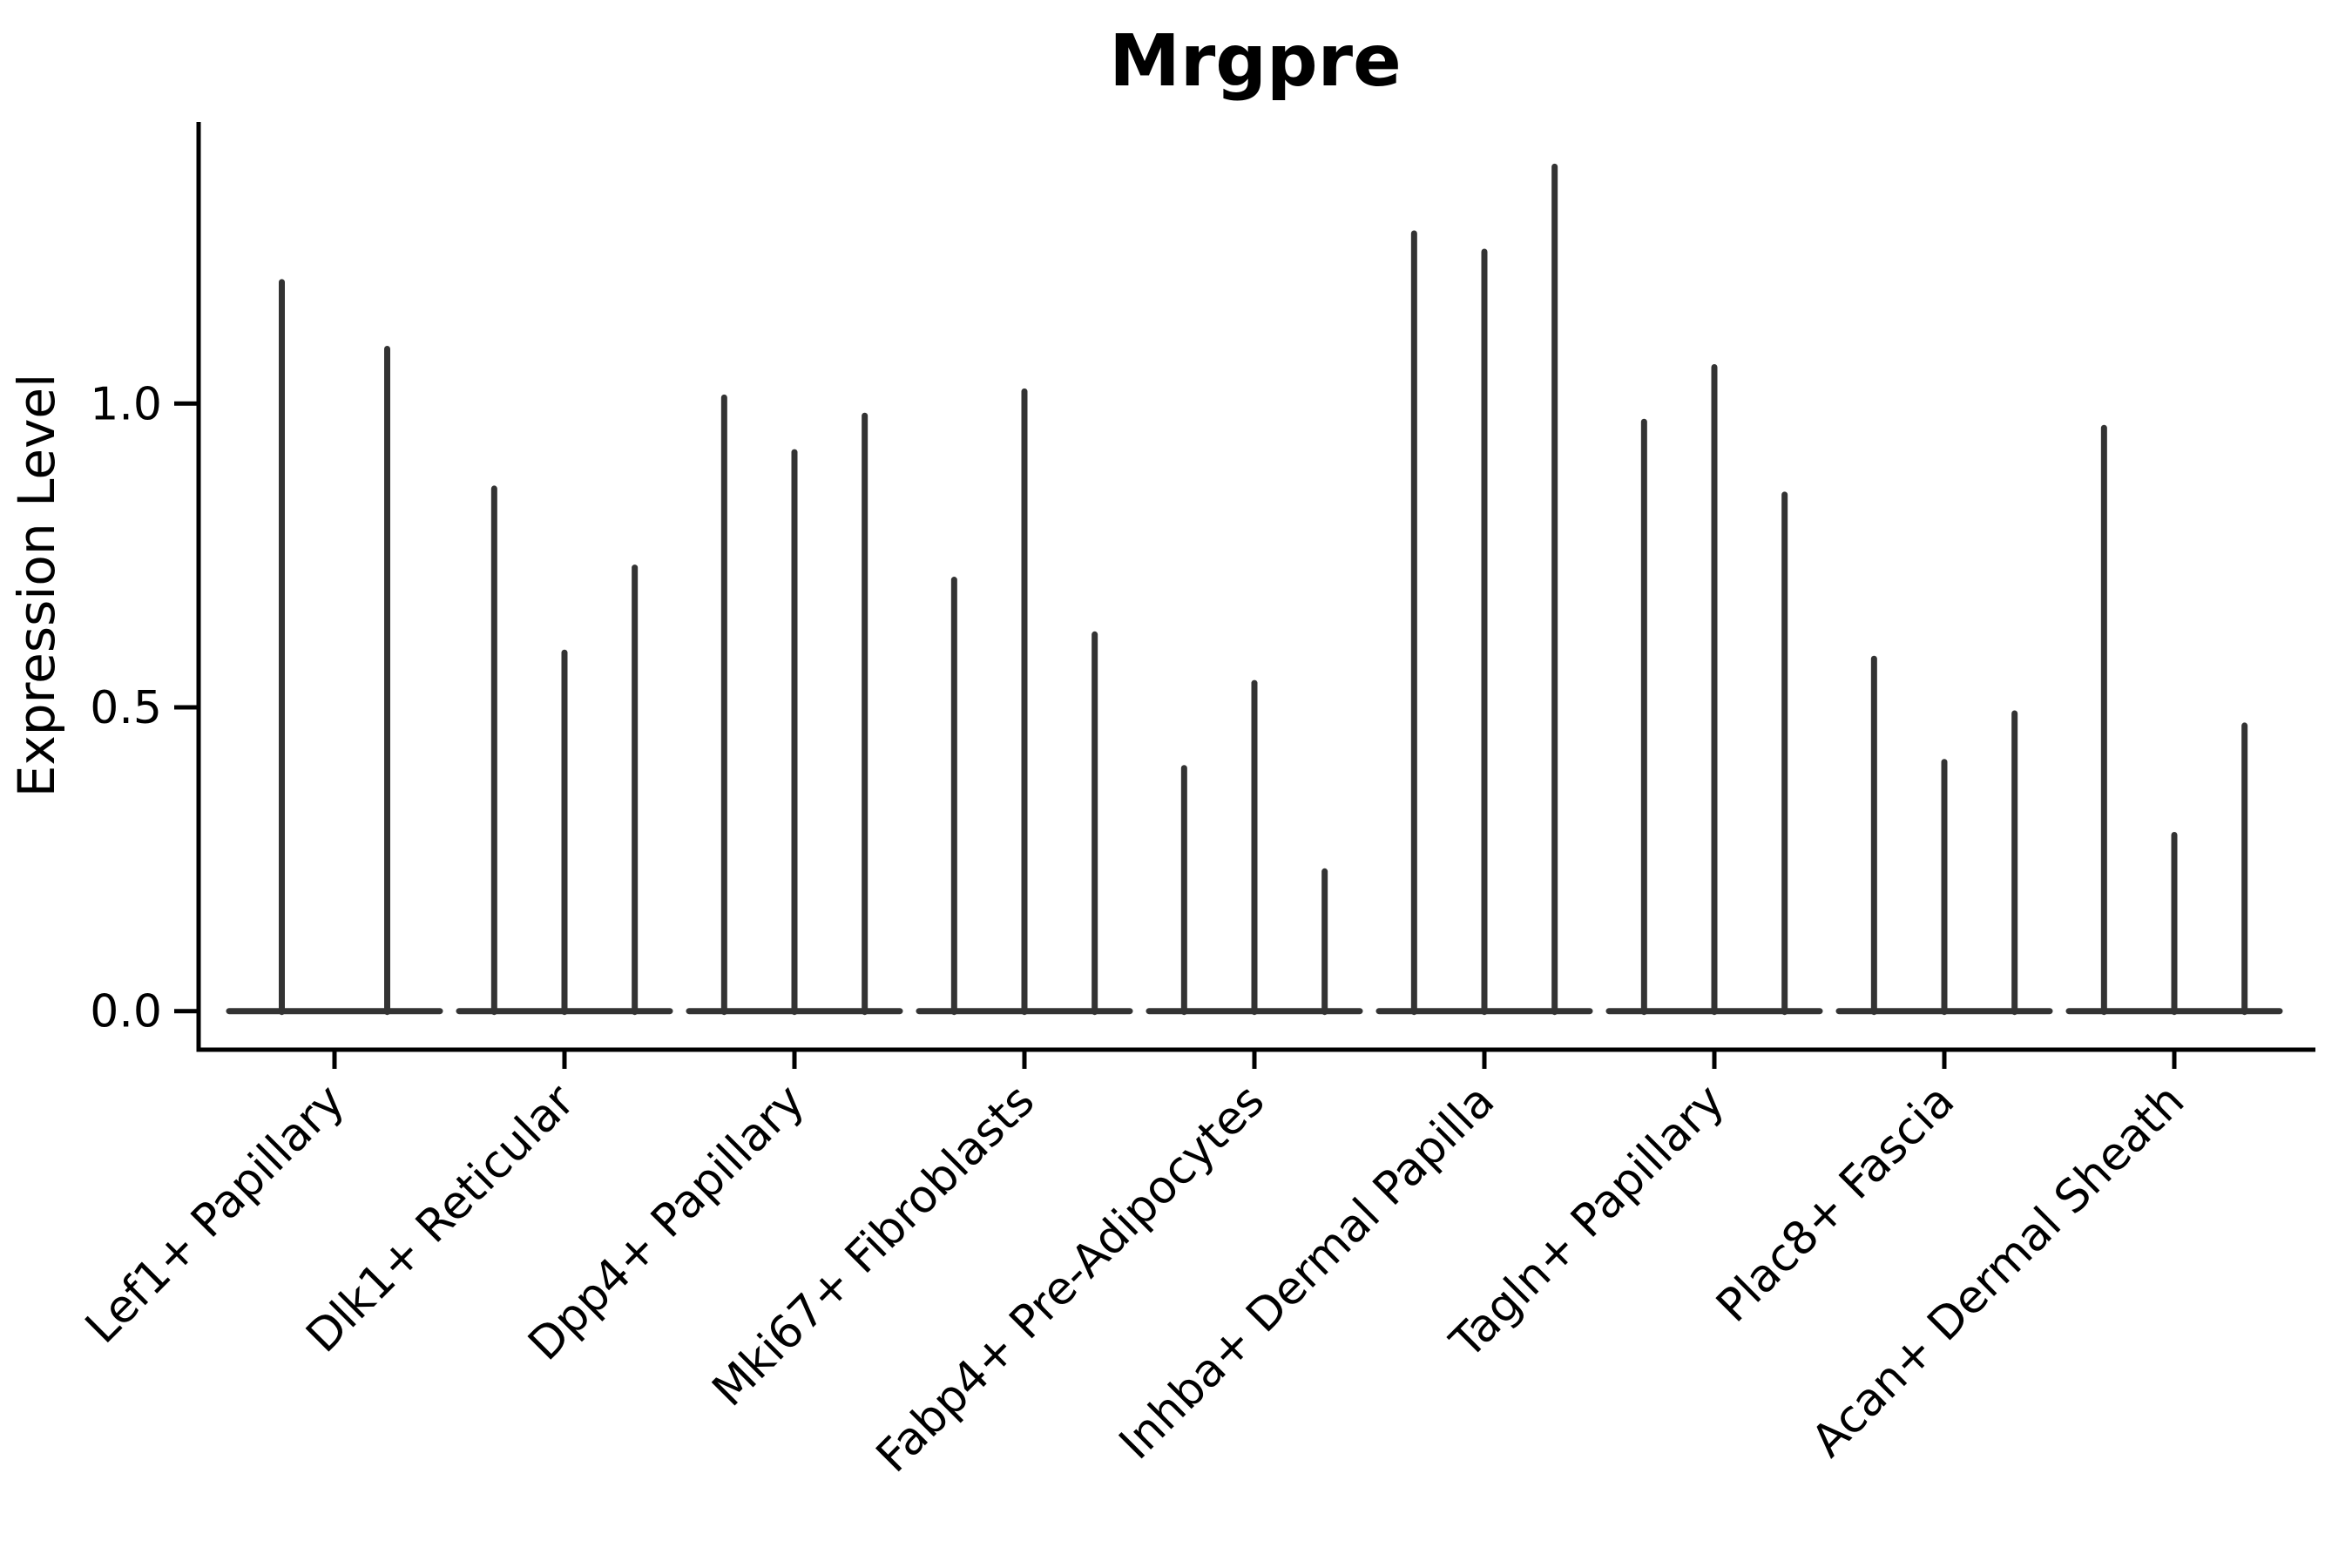  Describe the element at coordinates (1255, 61) in the screenshot. I see `chart-title: Mrgpre` at that location.